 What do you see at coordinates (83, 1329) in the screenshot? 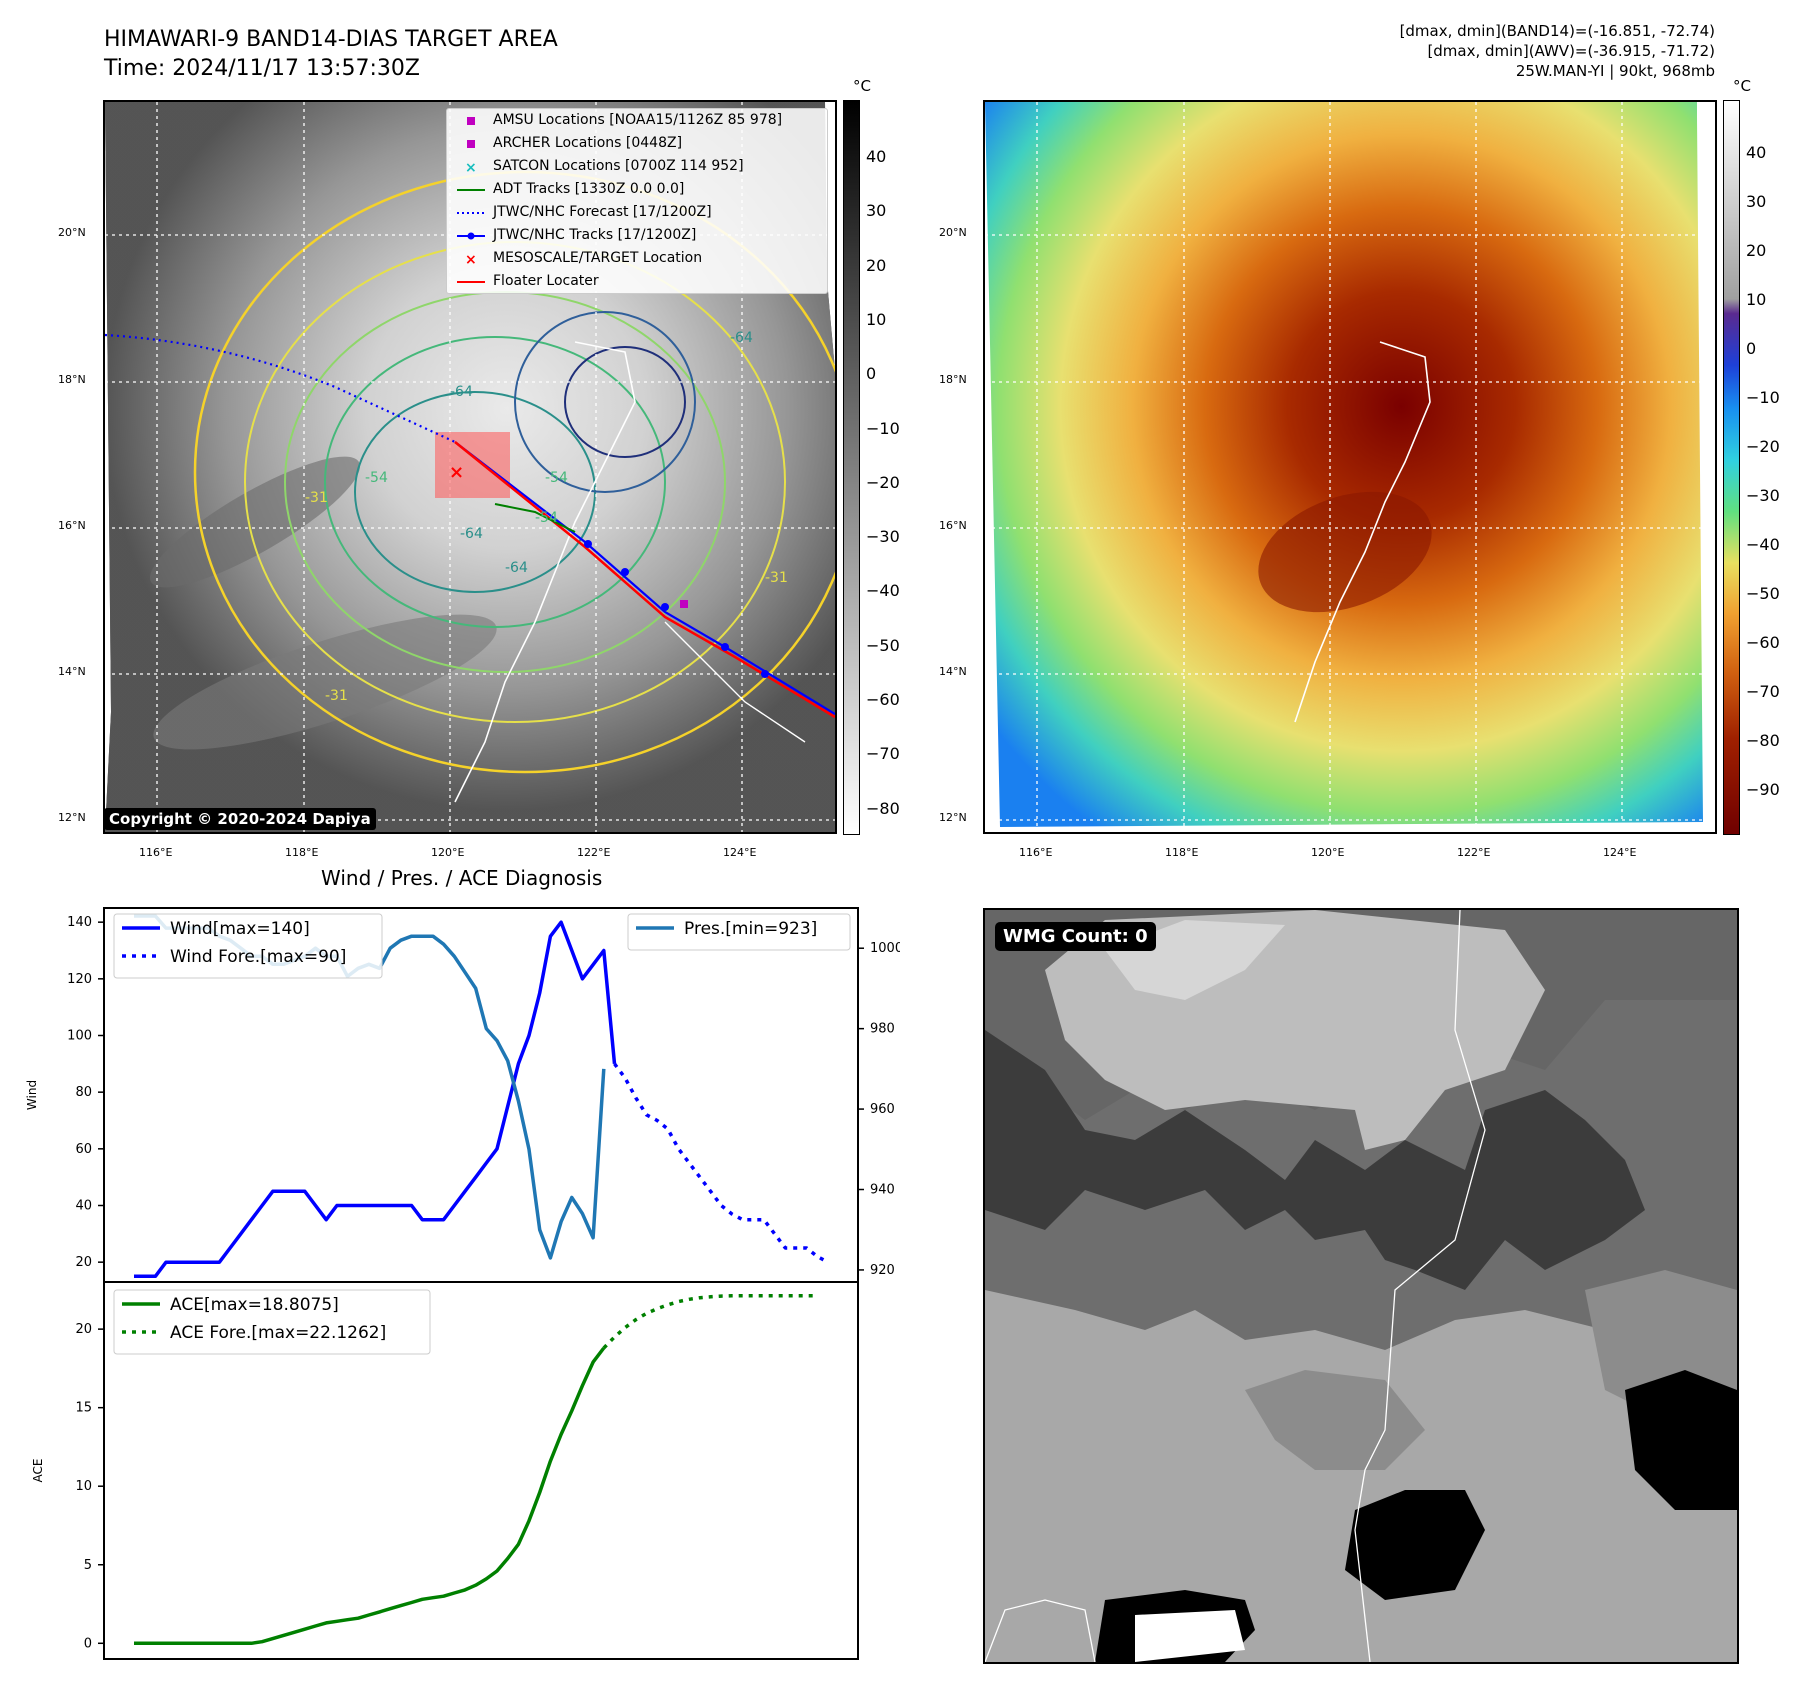
I see `ace-axis-tick-label: 20` at bounding box center [83, 1329].